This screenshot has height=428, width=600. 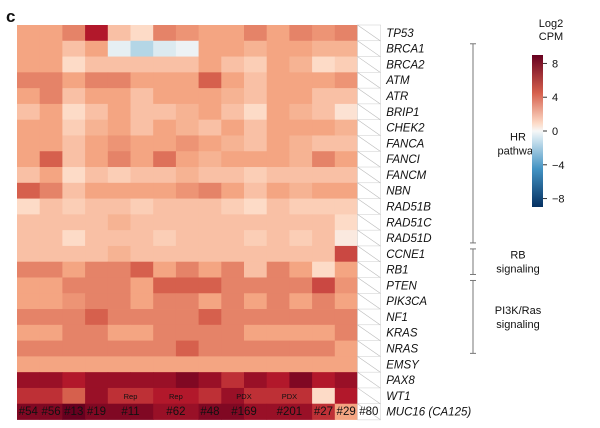 I want to click on sample-label-54: #54, so click(x=29, y=412).